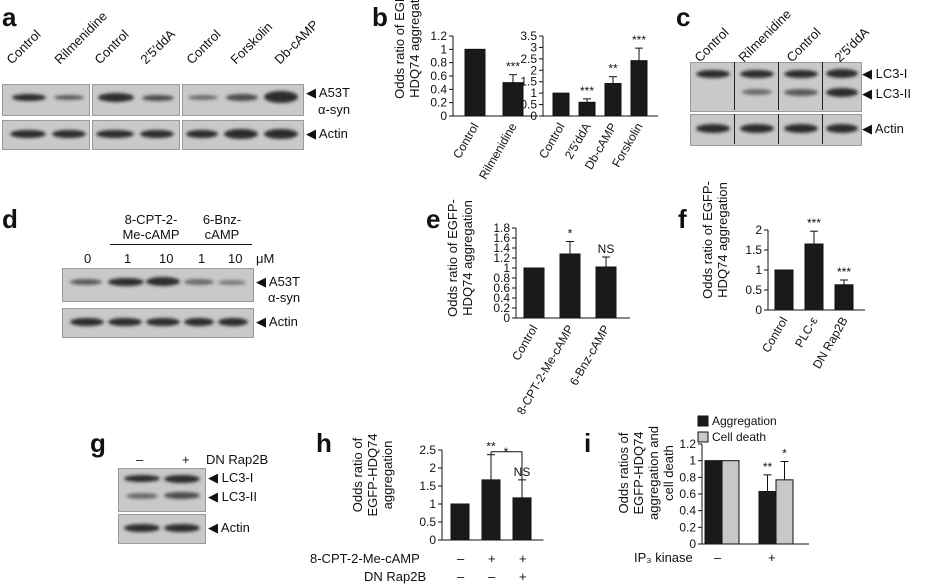  Describe the element at coordinates (296, 42) in the screenshot. I see `lane-label: Db-cAMP` at that location.